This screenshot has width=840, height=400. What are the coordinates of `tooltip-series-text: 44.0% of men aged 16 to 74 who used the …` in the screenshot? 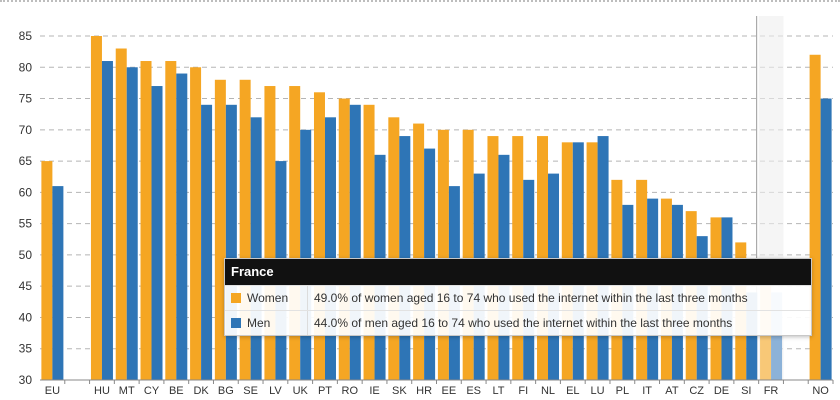 It's located at (523, 323).